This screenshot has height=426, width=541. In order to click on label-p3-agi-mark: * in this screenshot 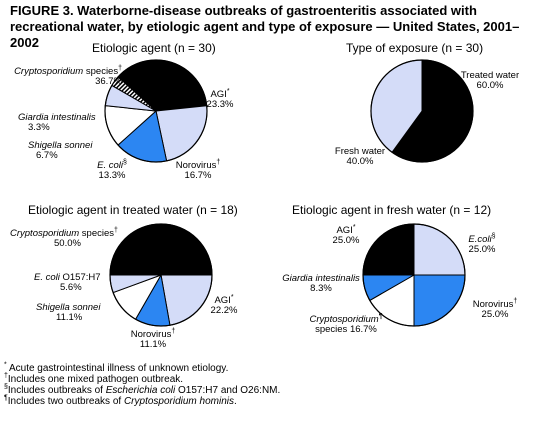, I will do `click(232, 297)`.